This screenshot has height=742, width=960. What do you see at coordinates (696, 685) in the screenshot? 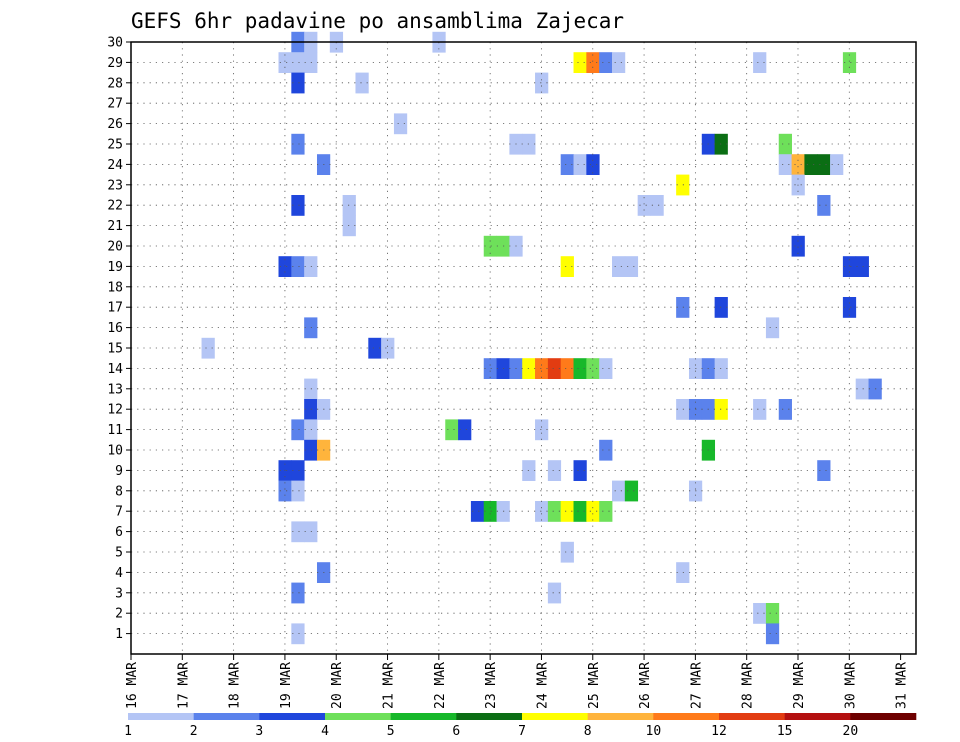
I see `x-tick-label: 27 MAR` at bounding box center [696, 685].